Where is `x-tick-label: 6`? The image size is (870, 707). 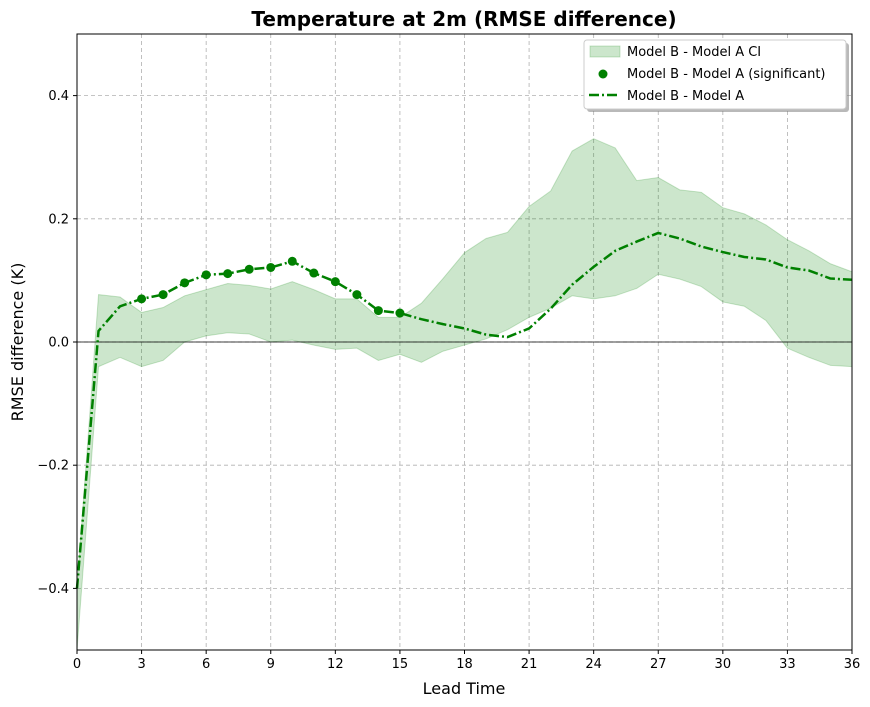 x-tick-label: 6 is located at coordinates (206, 664).